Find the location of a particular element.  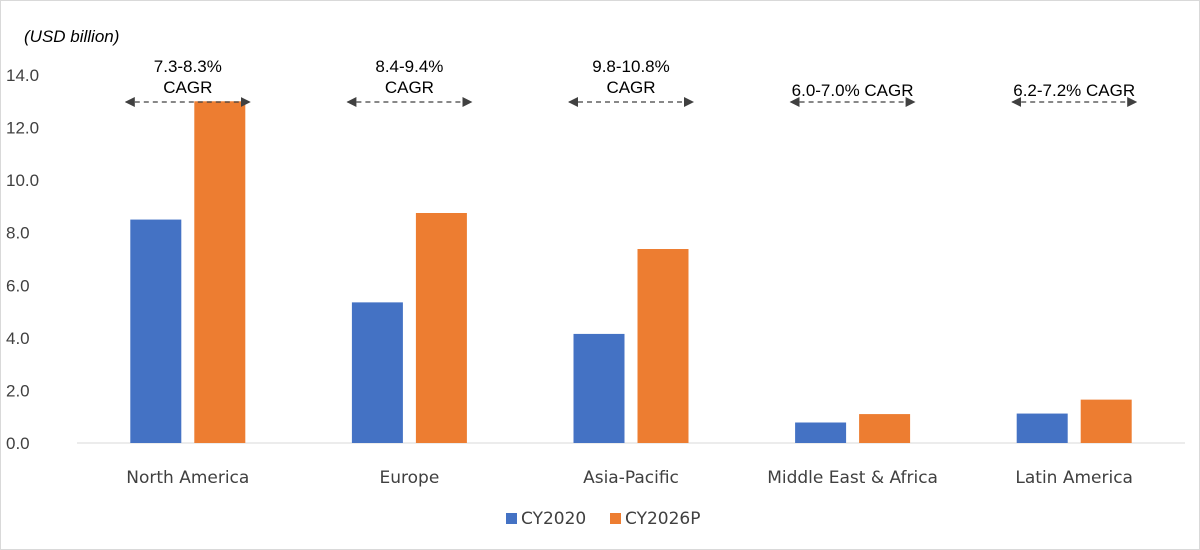

legend-swatch-cy2026p is located at coordinates (615, 518).